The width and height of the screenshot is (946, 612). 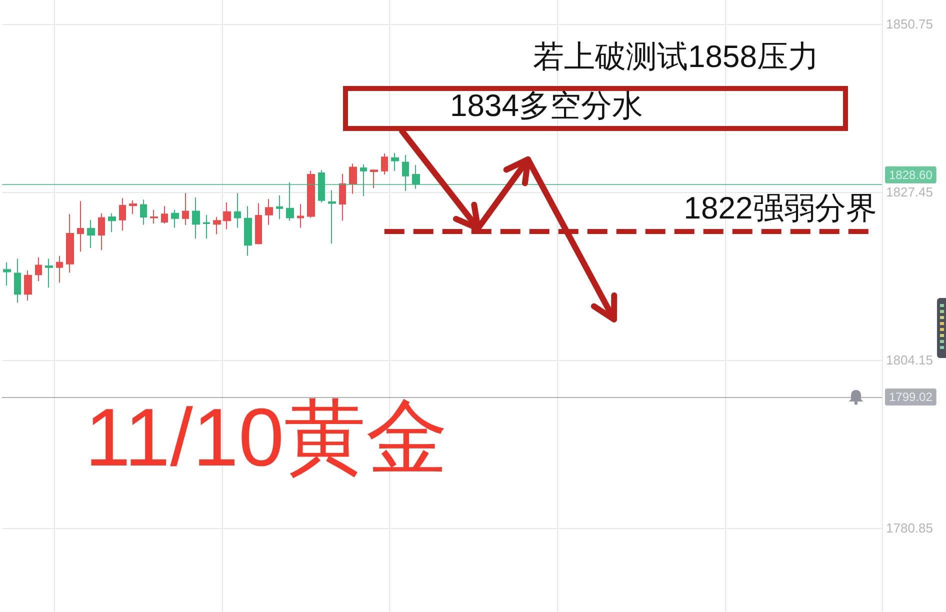 I want to click on annotation: 1834多空分水, so click(x=546, y=105).